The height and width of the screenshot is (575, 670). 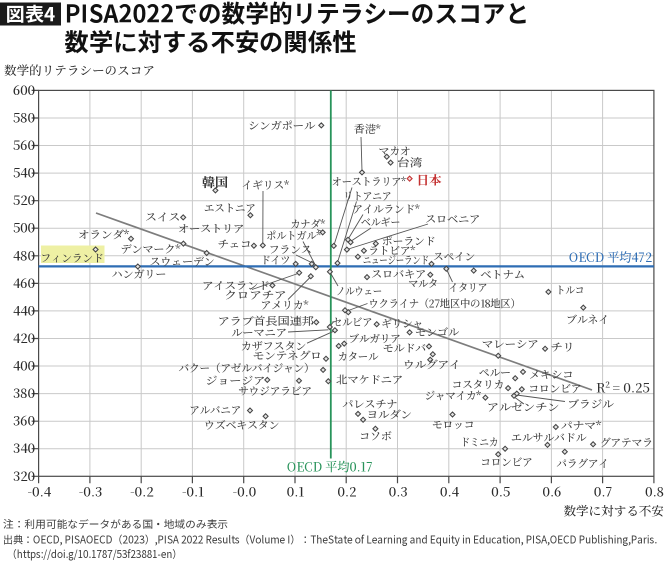 What do you see at coordinates (230, 208) in the screenshot?
I see `svg-text: エストニア` at bounding box center [230, 208].